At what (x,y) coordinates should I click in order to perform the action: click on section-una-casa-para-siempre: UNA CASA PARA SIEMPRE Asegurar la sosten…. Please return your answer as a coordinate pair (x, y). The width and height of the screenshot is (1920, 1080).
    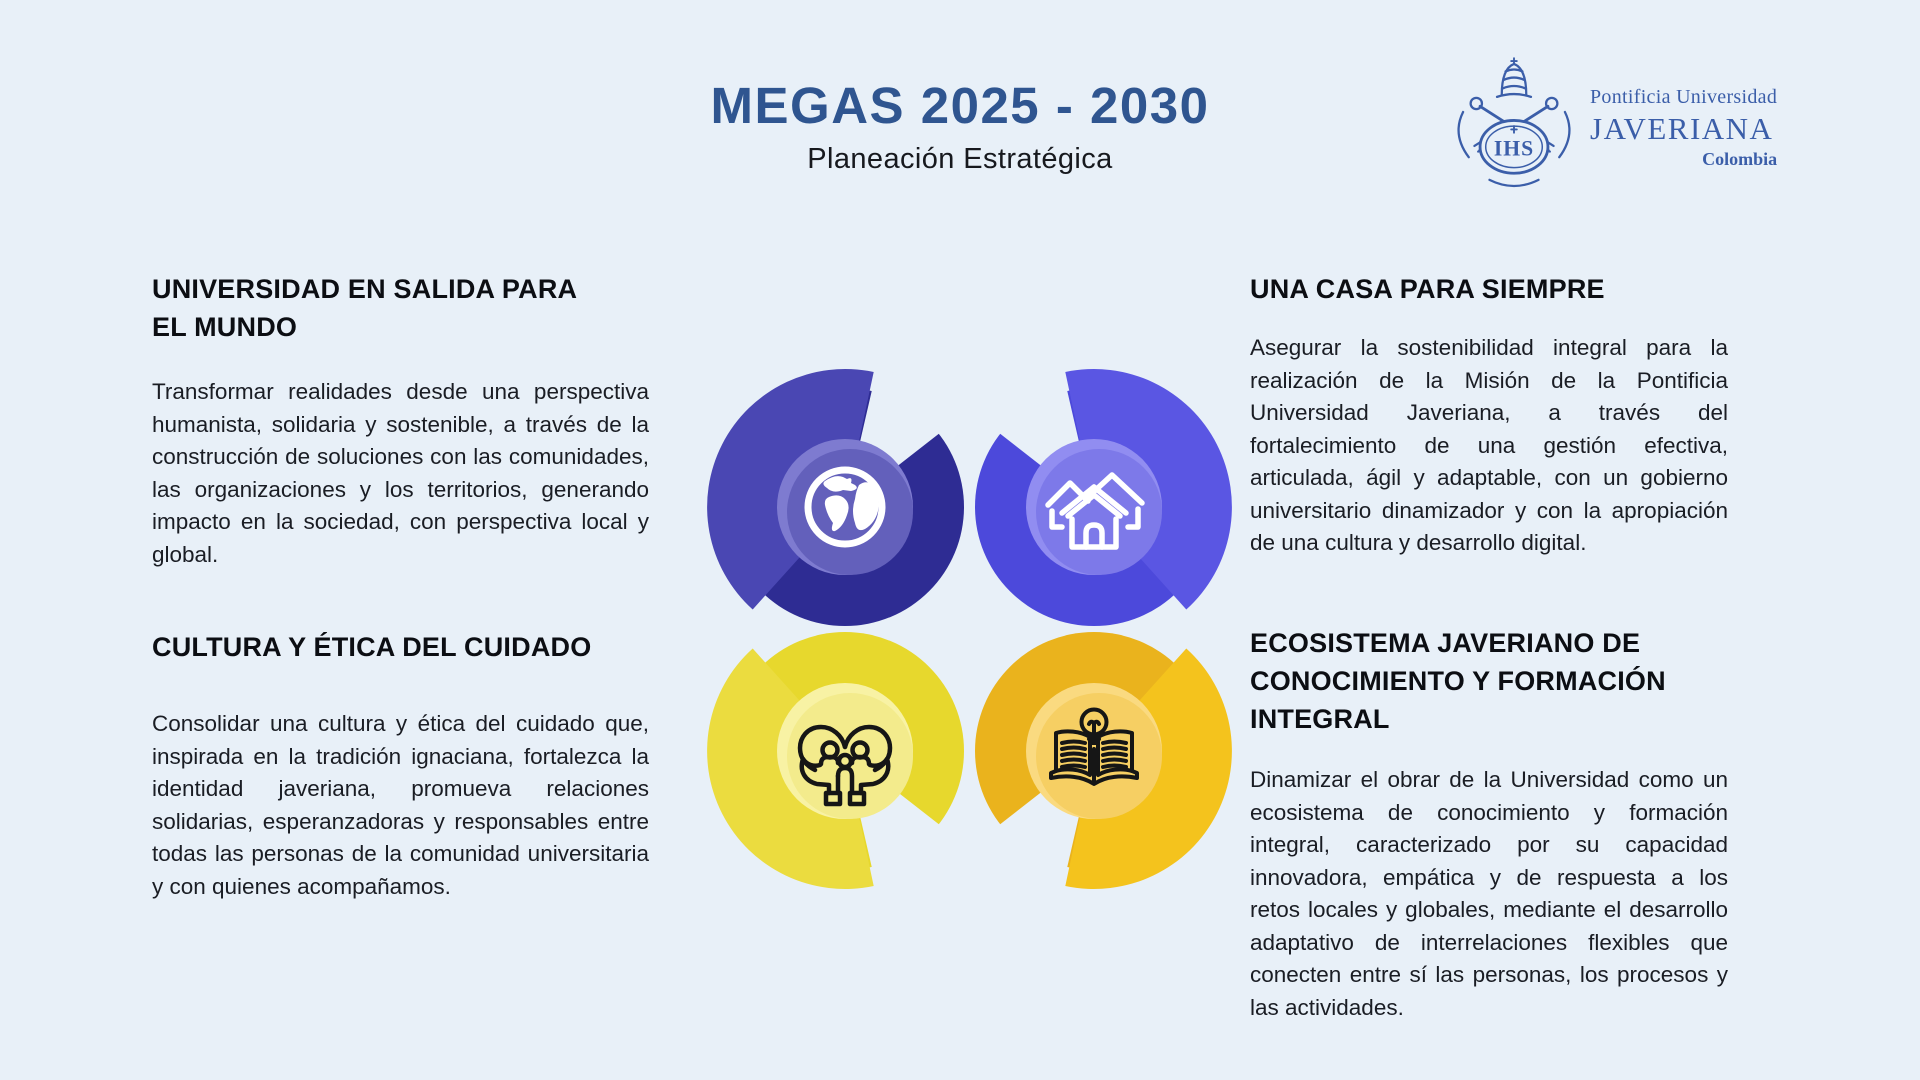
    Looking at the image, I should click on (1489, 415).